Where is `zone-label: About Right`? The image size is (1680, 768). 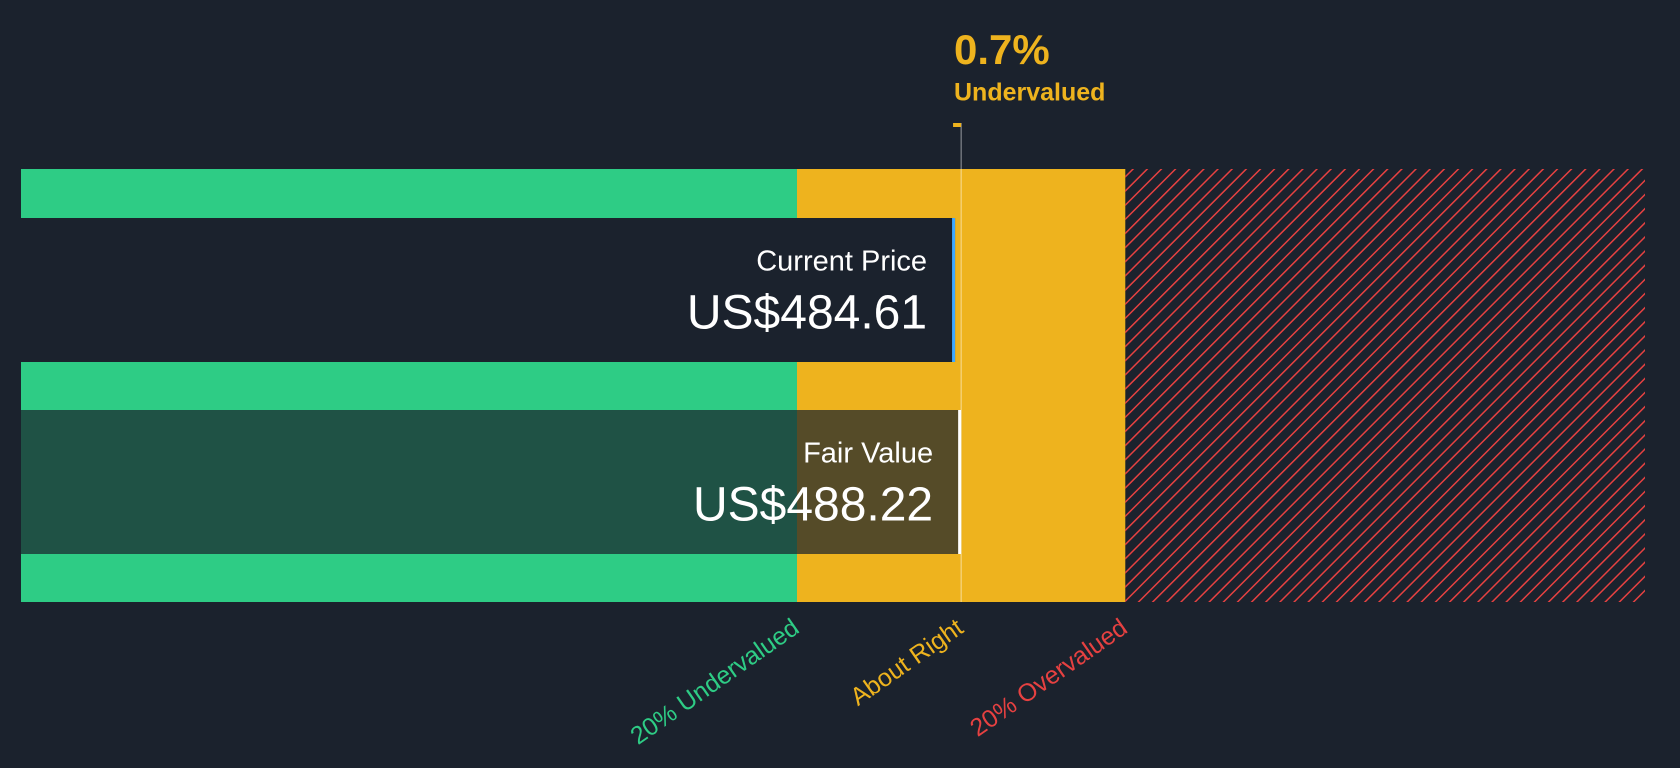 zone-label: About Right is located at coordinates (906, 662).